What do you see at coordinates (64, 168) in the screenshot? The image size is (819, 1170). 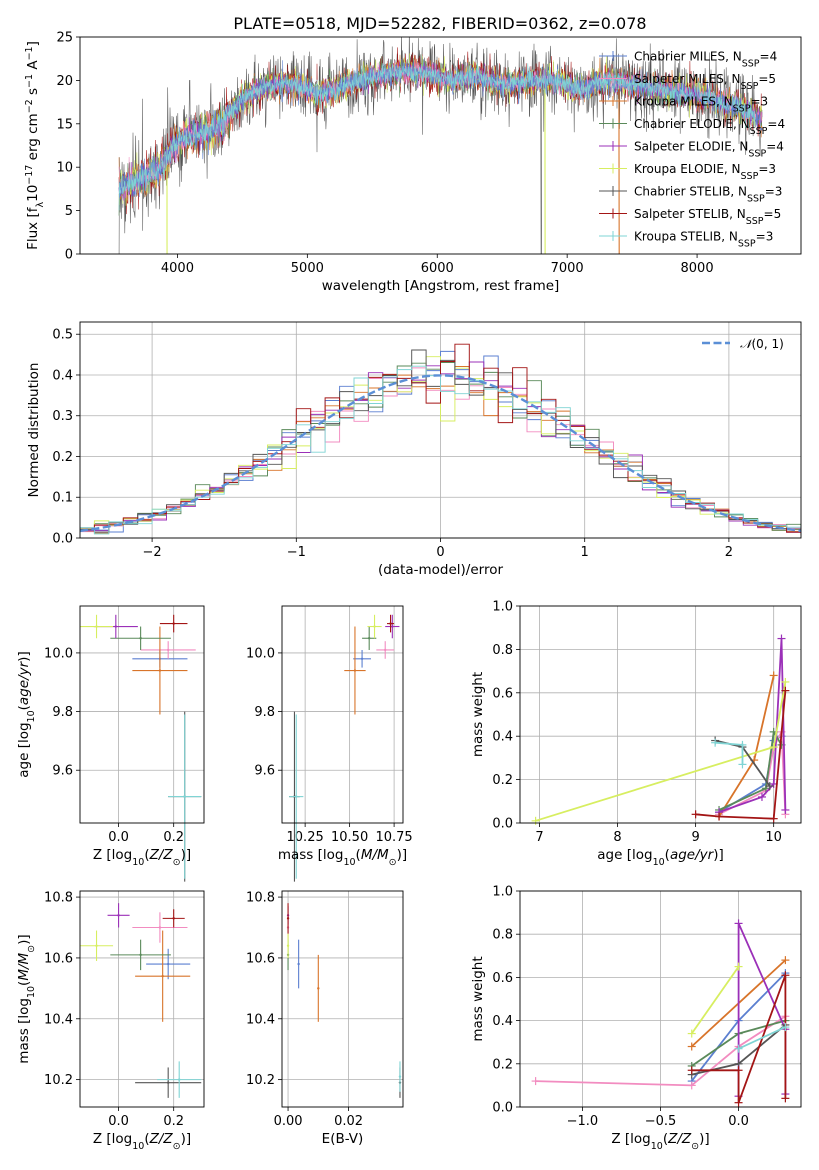 I see `tick-label-y: 10` at bounding box center [64, 168].